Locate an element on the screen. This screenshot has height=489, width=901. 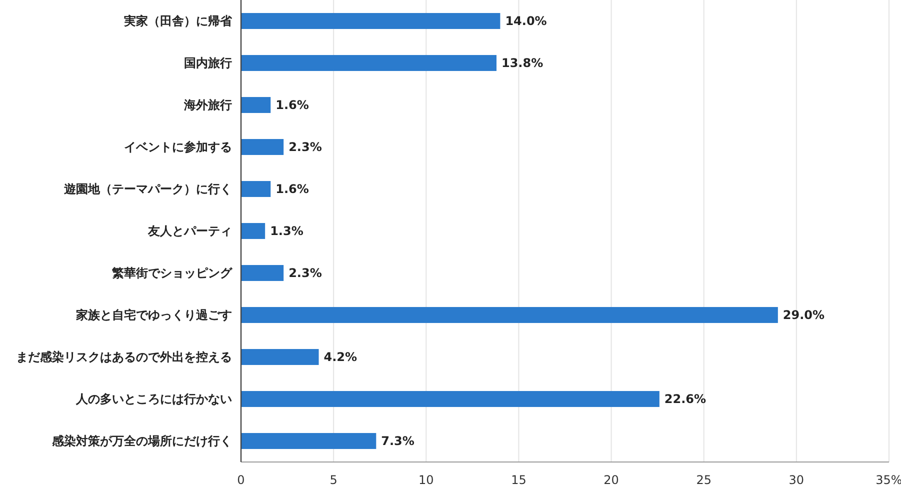
y-tick-label: イベントに参加する is located at coordinates (178, 147).